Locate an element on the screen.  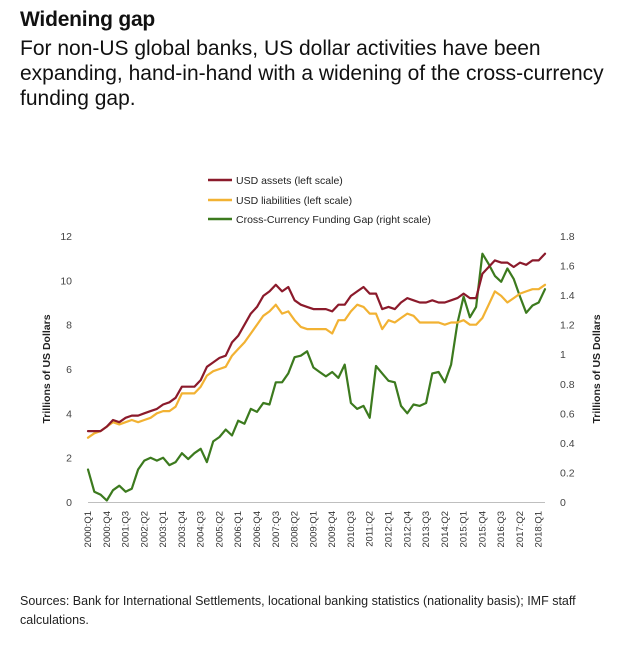
x-tick-label: 2015:Q1 is located at coordinates (464, 529).